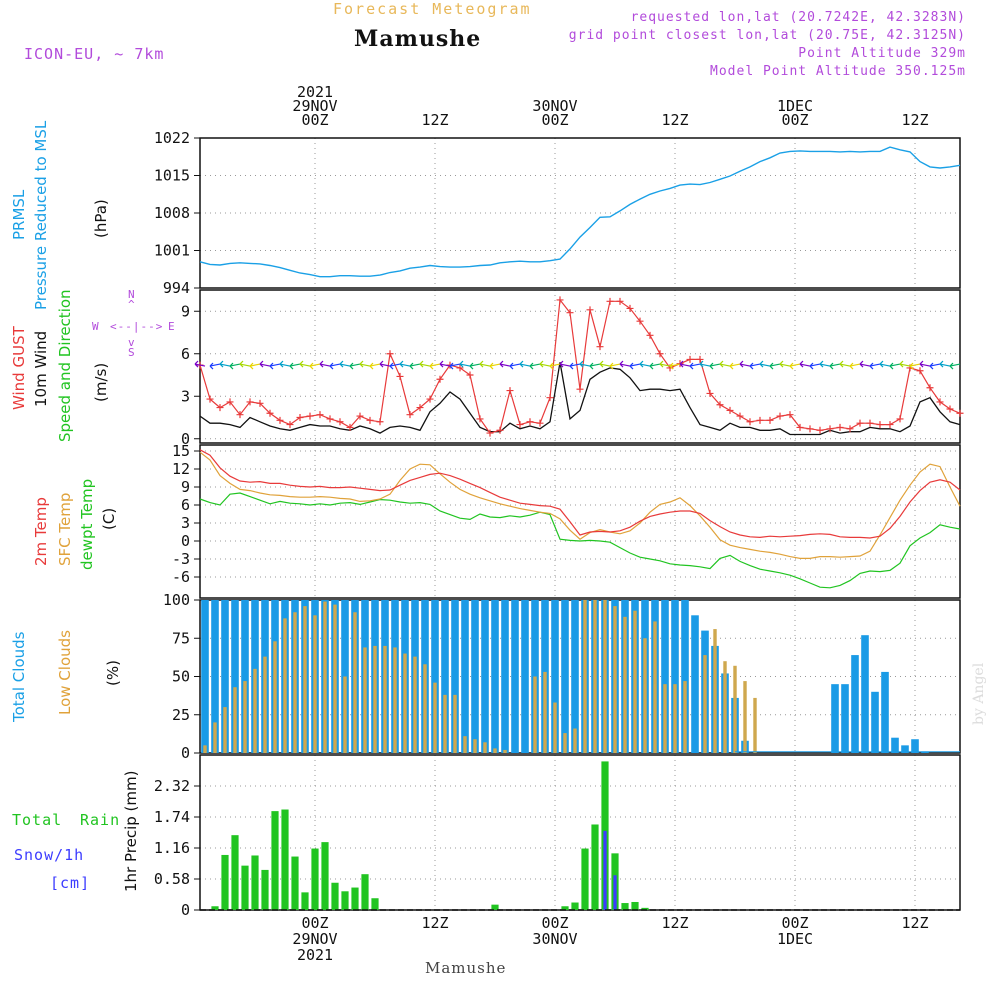 This screenshot has height=1000, width=1000. I want to click on compass-down: v, so click(132, 342).